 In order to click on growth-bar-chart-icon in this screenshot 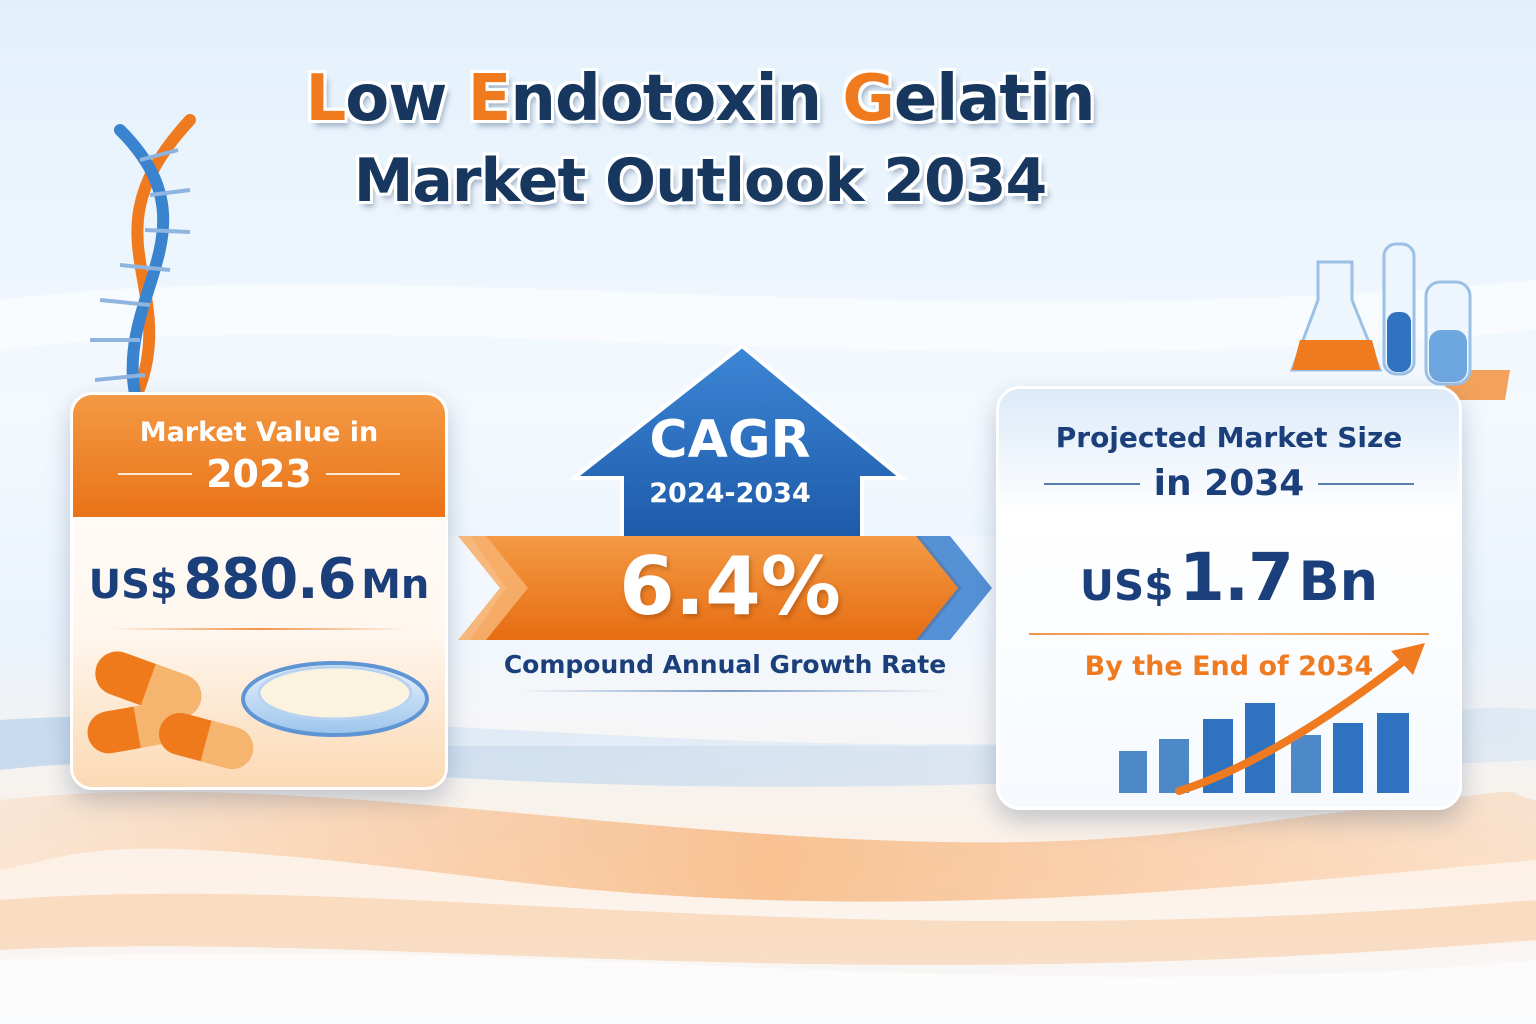, I will do `click(1272, 719)`.